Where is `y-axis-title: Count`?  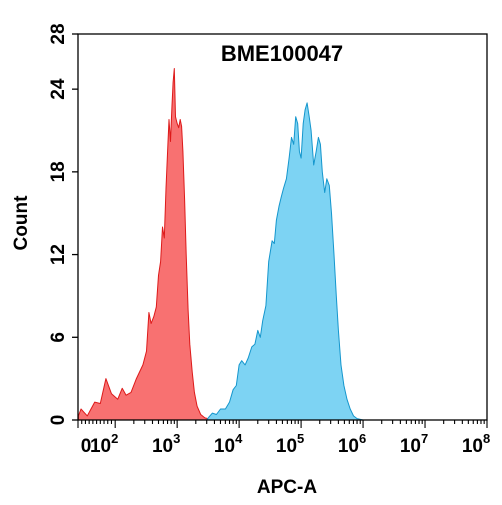
y-axis-title: Count is located at coordinates (21, 223).